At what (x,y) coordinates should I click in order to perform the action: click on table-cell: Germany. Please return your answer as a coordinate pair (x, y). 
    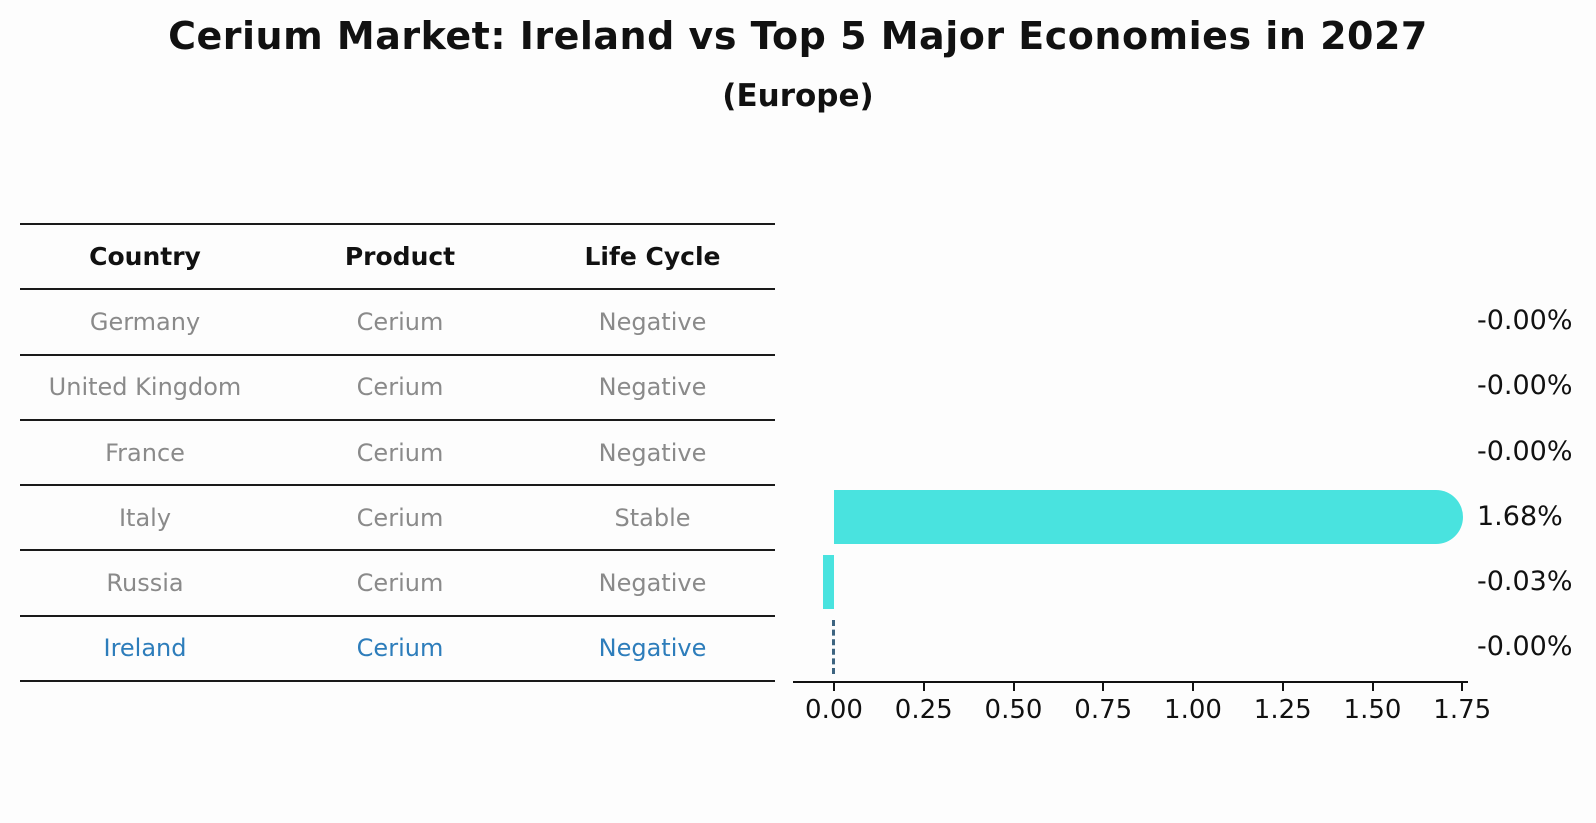
    Looking at the image, I should click on (145, 321).